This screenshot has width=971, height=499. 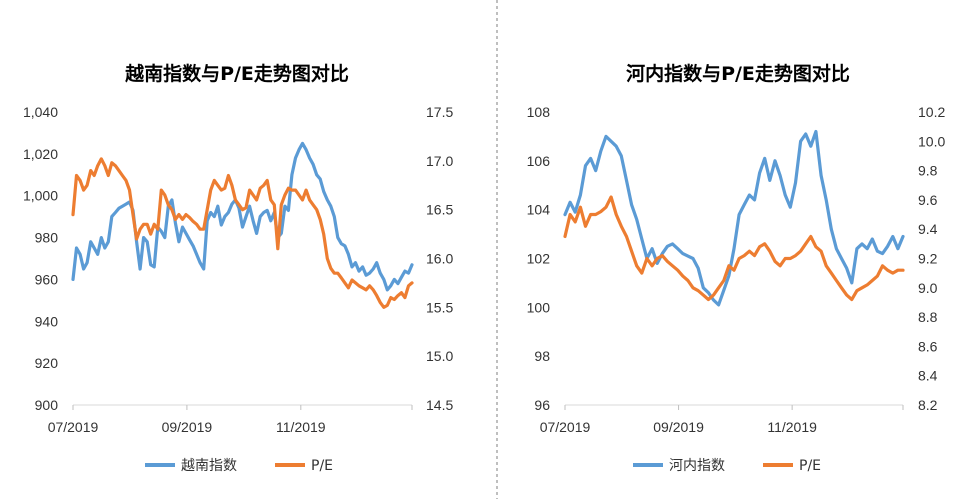 What do you see at coordinates (539, 259) in the screenshot?
I see `y-left-tick-label: 102` at bounding box center [539, 259].